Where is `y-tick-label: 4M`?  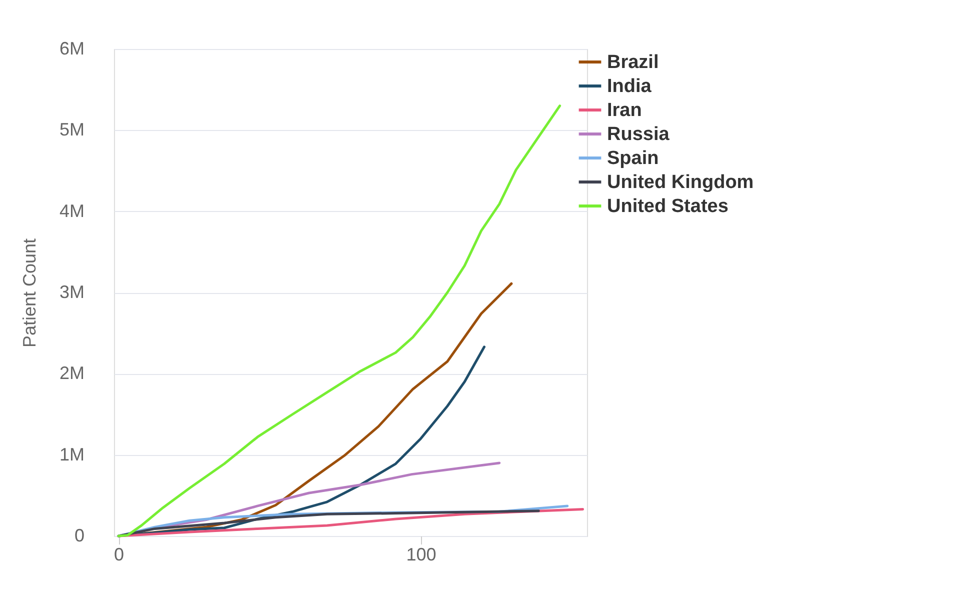 y-tick-label: 4M is located at coordinates (71, 210).